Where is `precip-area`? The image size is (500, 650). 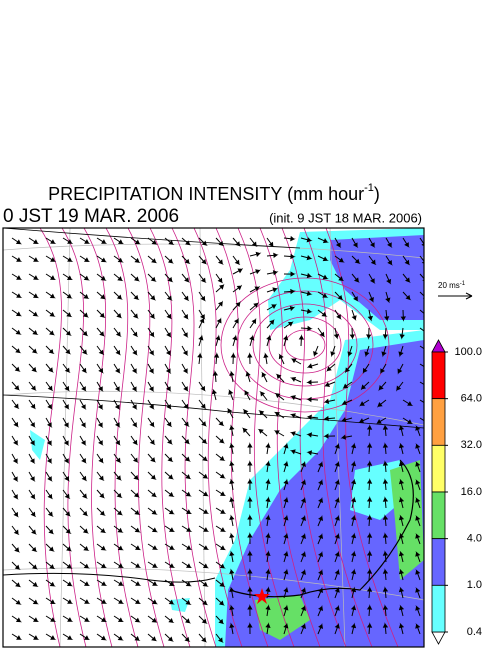 precip-area is located at coordinates (37, 445).